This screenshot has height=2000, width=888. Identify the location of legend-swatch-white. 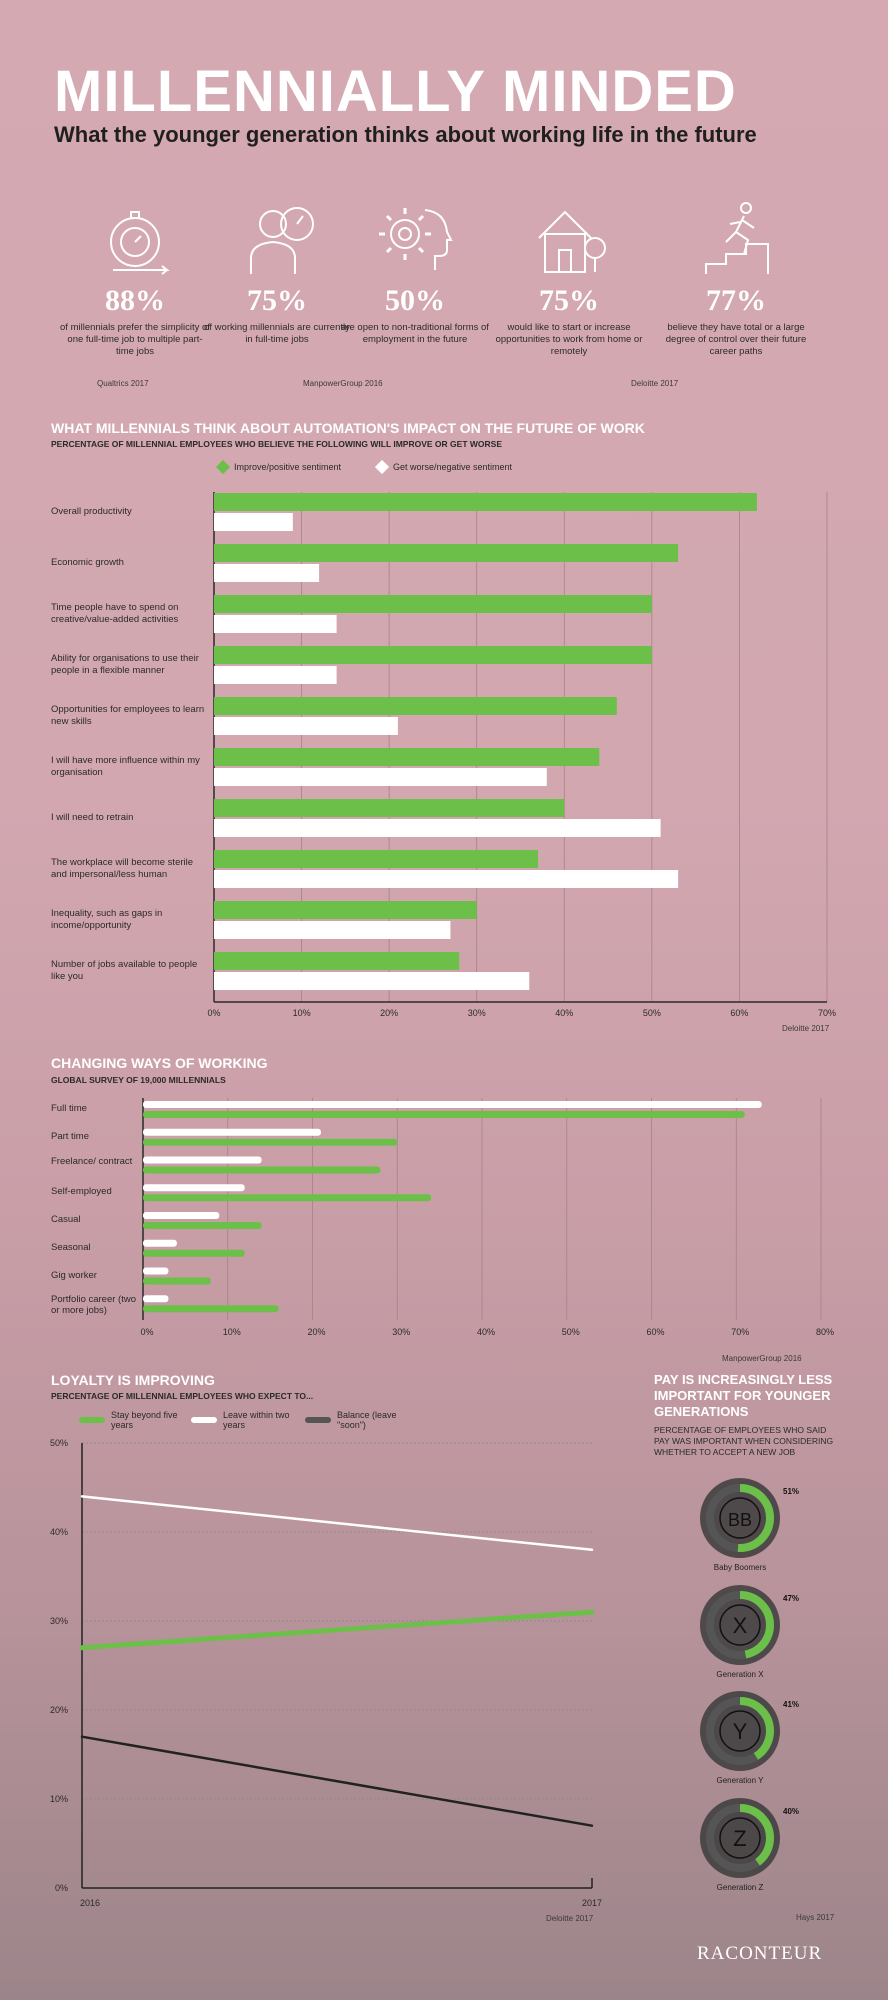
(204, 1420).